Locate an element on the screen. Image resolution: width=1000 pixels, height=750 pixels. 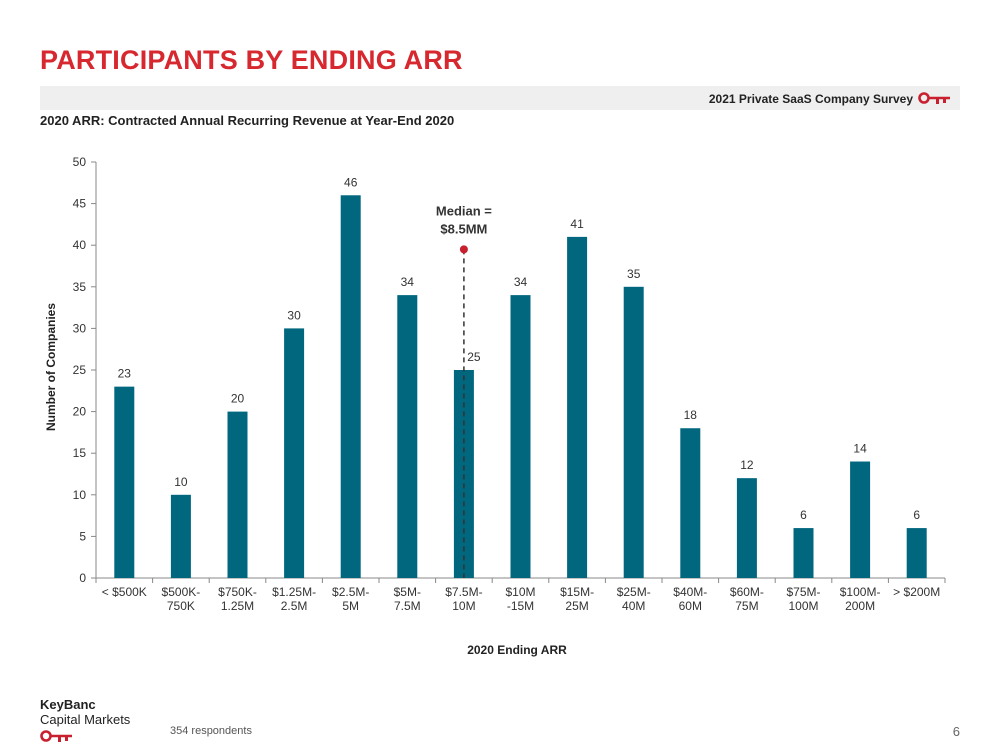
x-tick-label: $750K- is located at coordinates (237, 592).